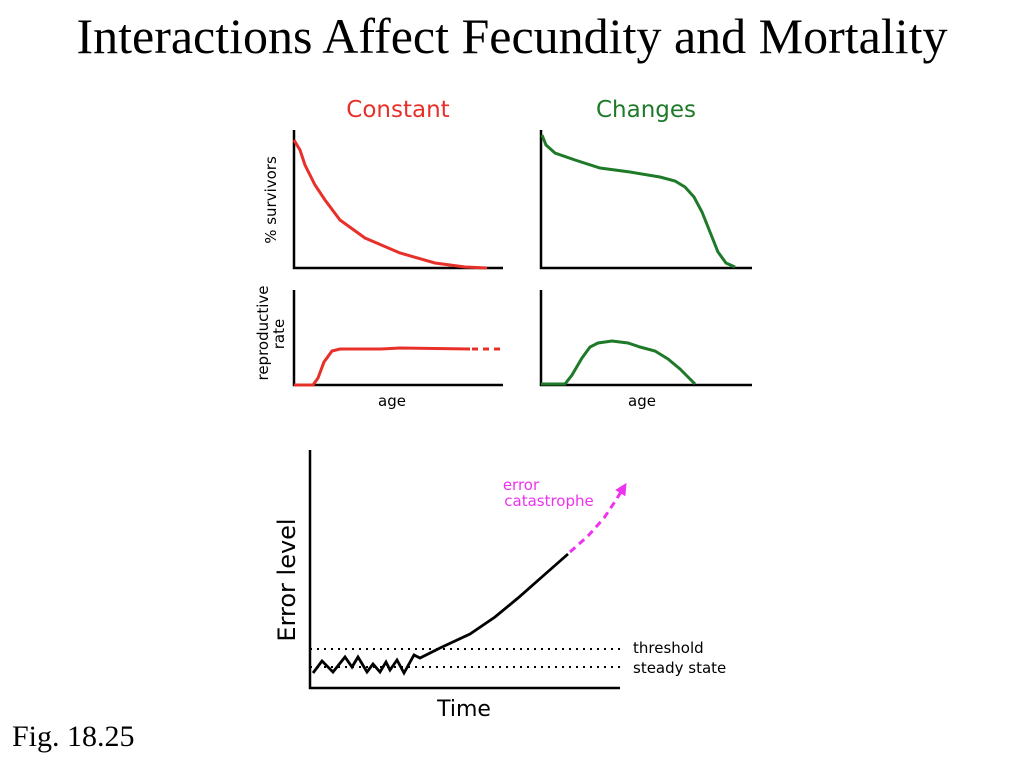 This screenshot has height=768, width=1024. I want to click on constant-header: Constant, so click(397, 110).